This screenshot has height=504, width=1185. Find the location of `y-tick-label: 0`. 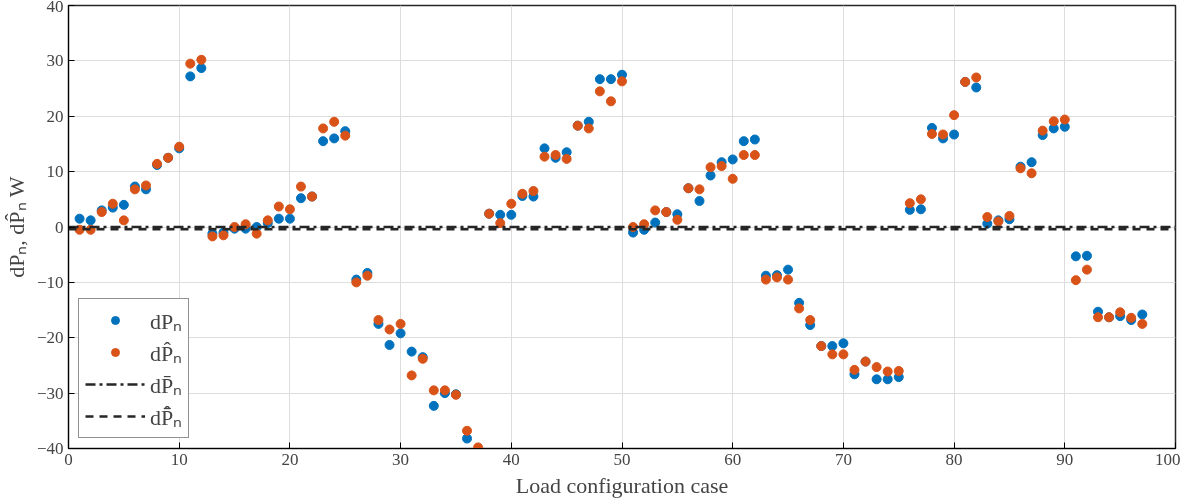

y-tick-label: 0 is located at coordinates (59, 227).